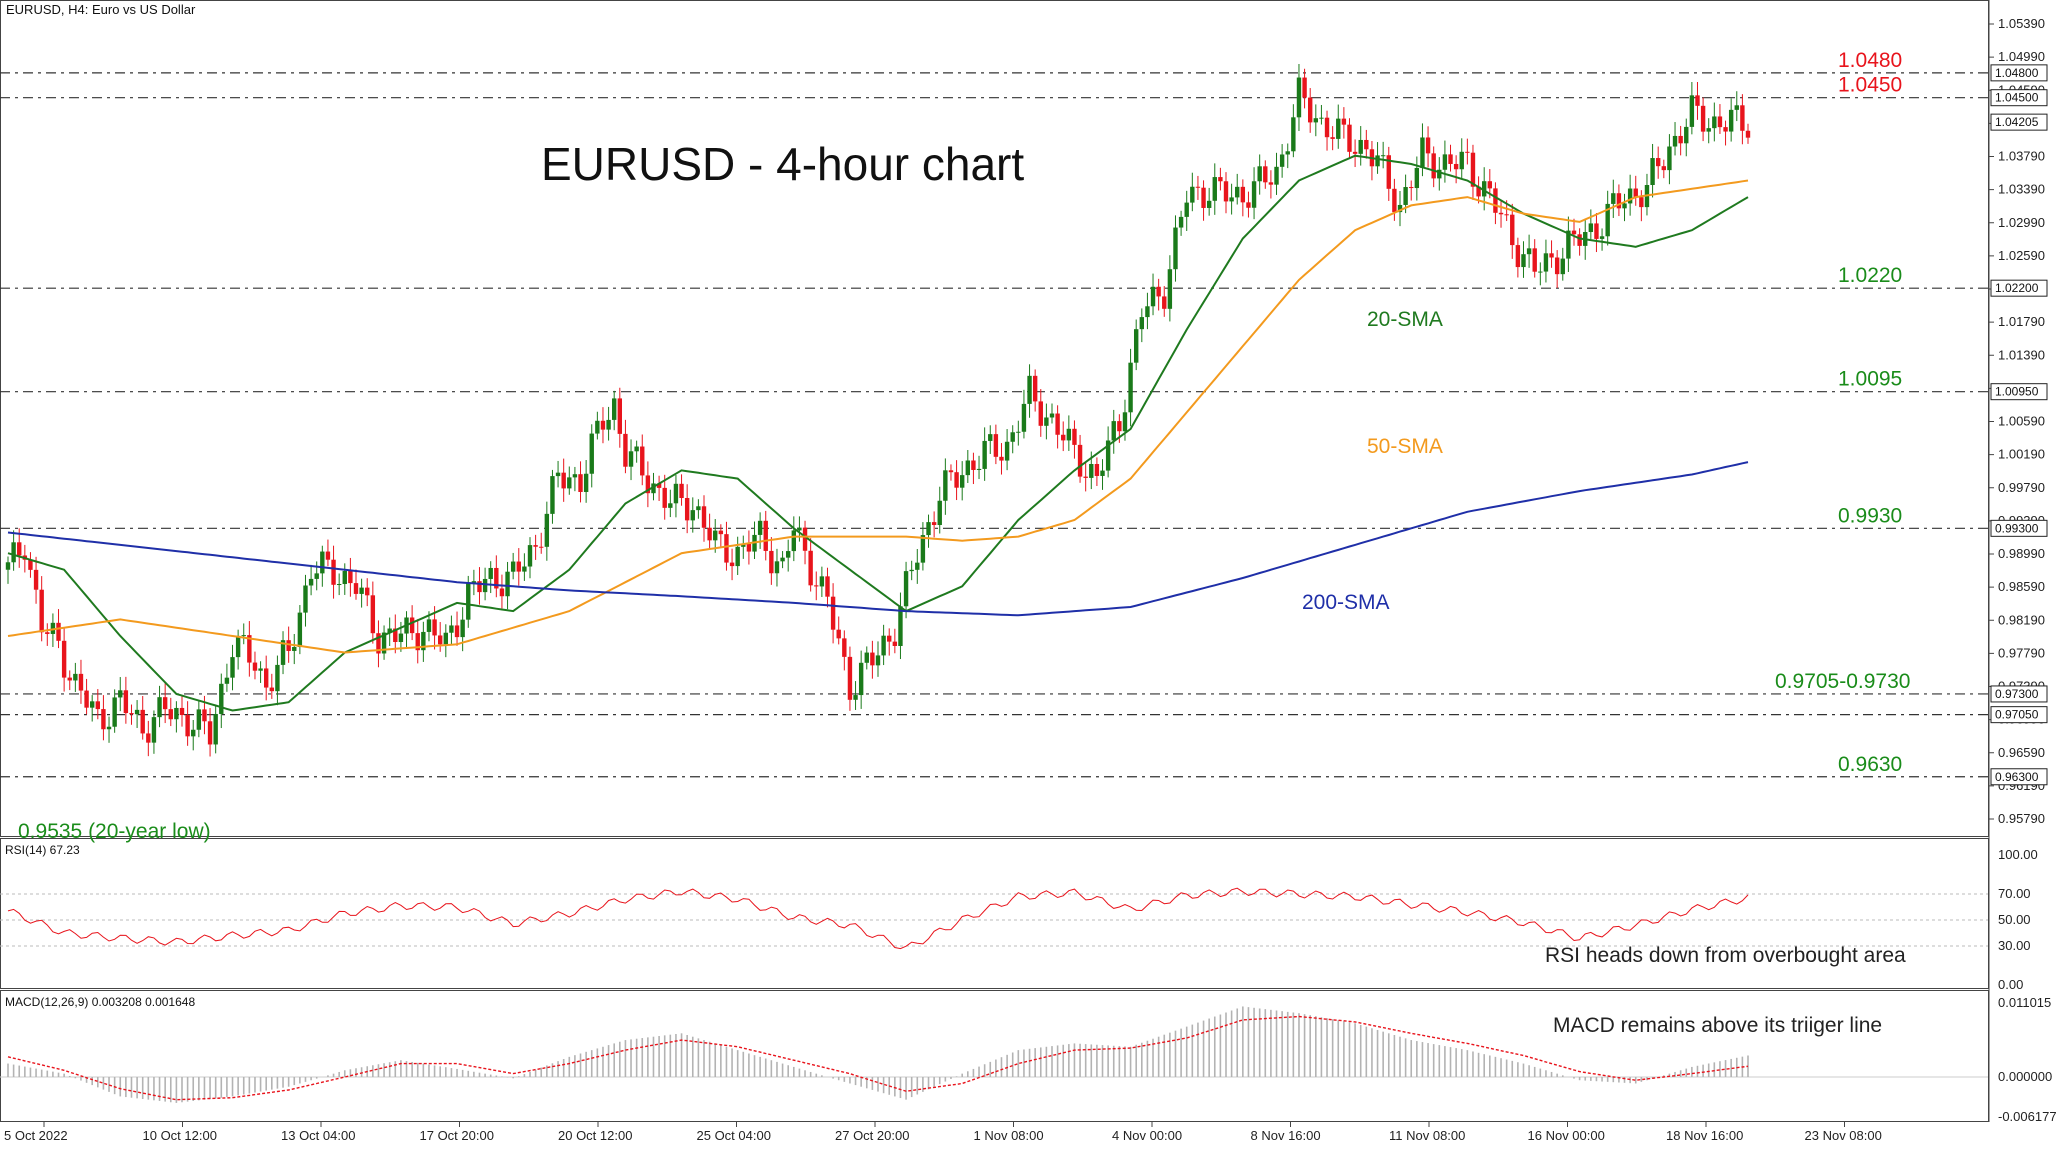 The height and width of the screenshot is (1152, 2069). Describe the element at coordinates (2021, 586) in the screenshot. I see `price-tick-label: 0.98590` at that location.